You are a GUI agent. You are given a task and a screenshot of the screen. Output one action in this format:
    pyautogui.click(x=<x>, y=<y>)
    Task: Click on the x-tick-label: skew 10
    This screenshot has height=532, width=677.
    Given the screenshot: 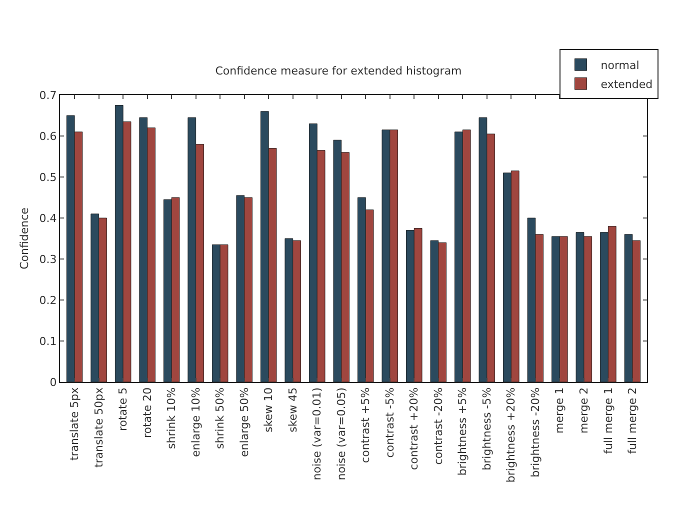 What is the action you would take?
    pyautogui.click(x=269, y=409)
    